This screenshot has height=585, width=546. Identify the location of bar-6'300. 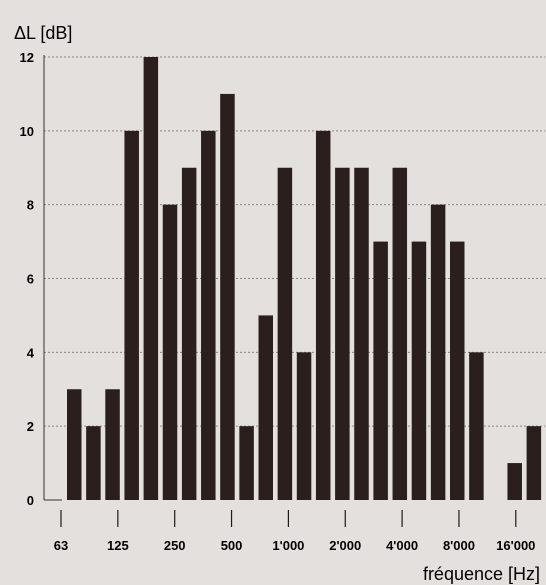
(438, 352).